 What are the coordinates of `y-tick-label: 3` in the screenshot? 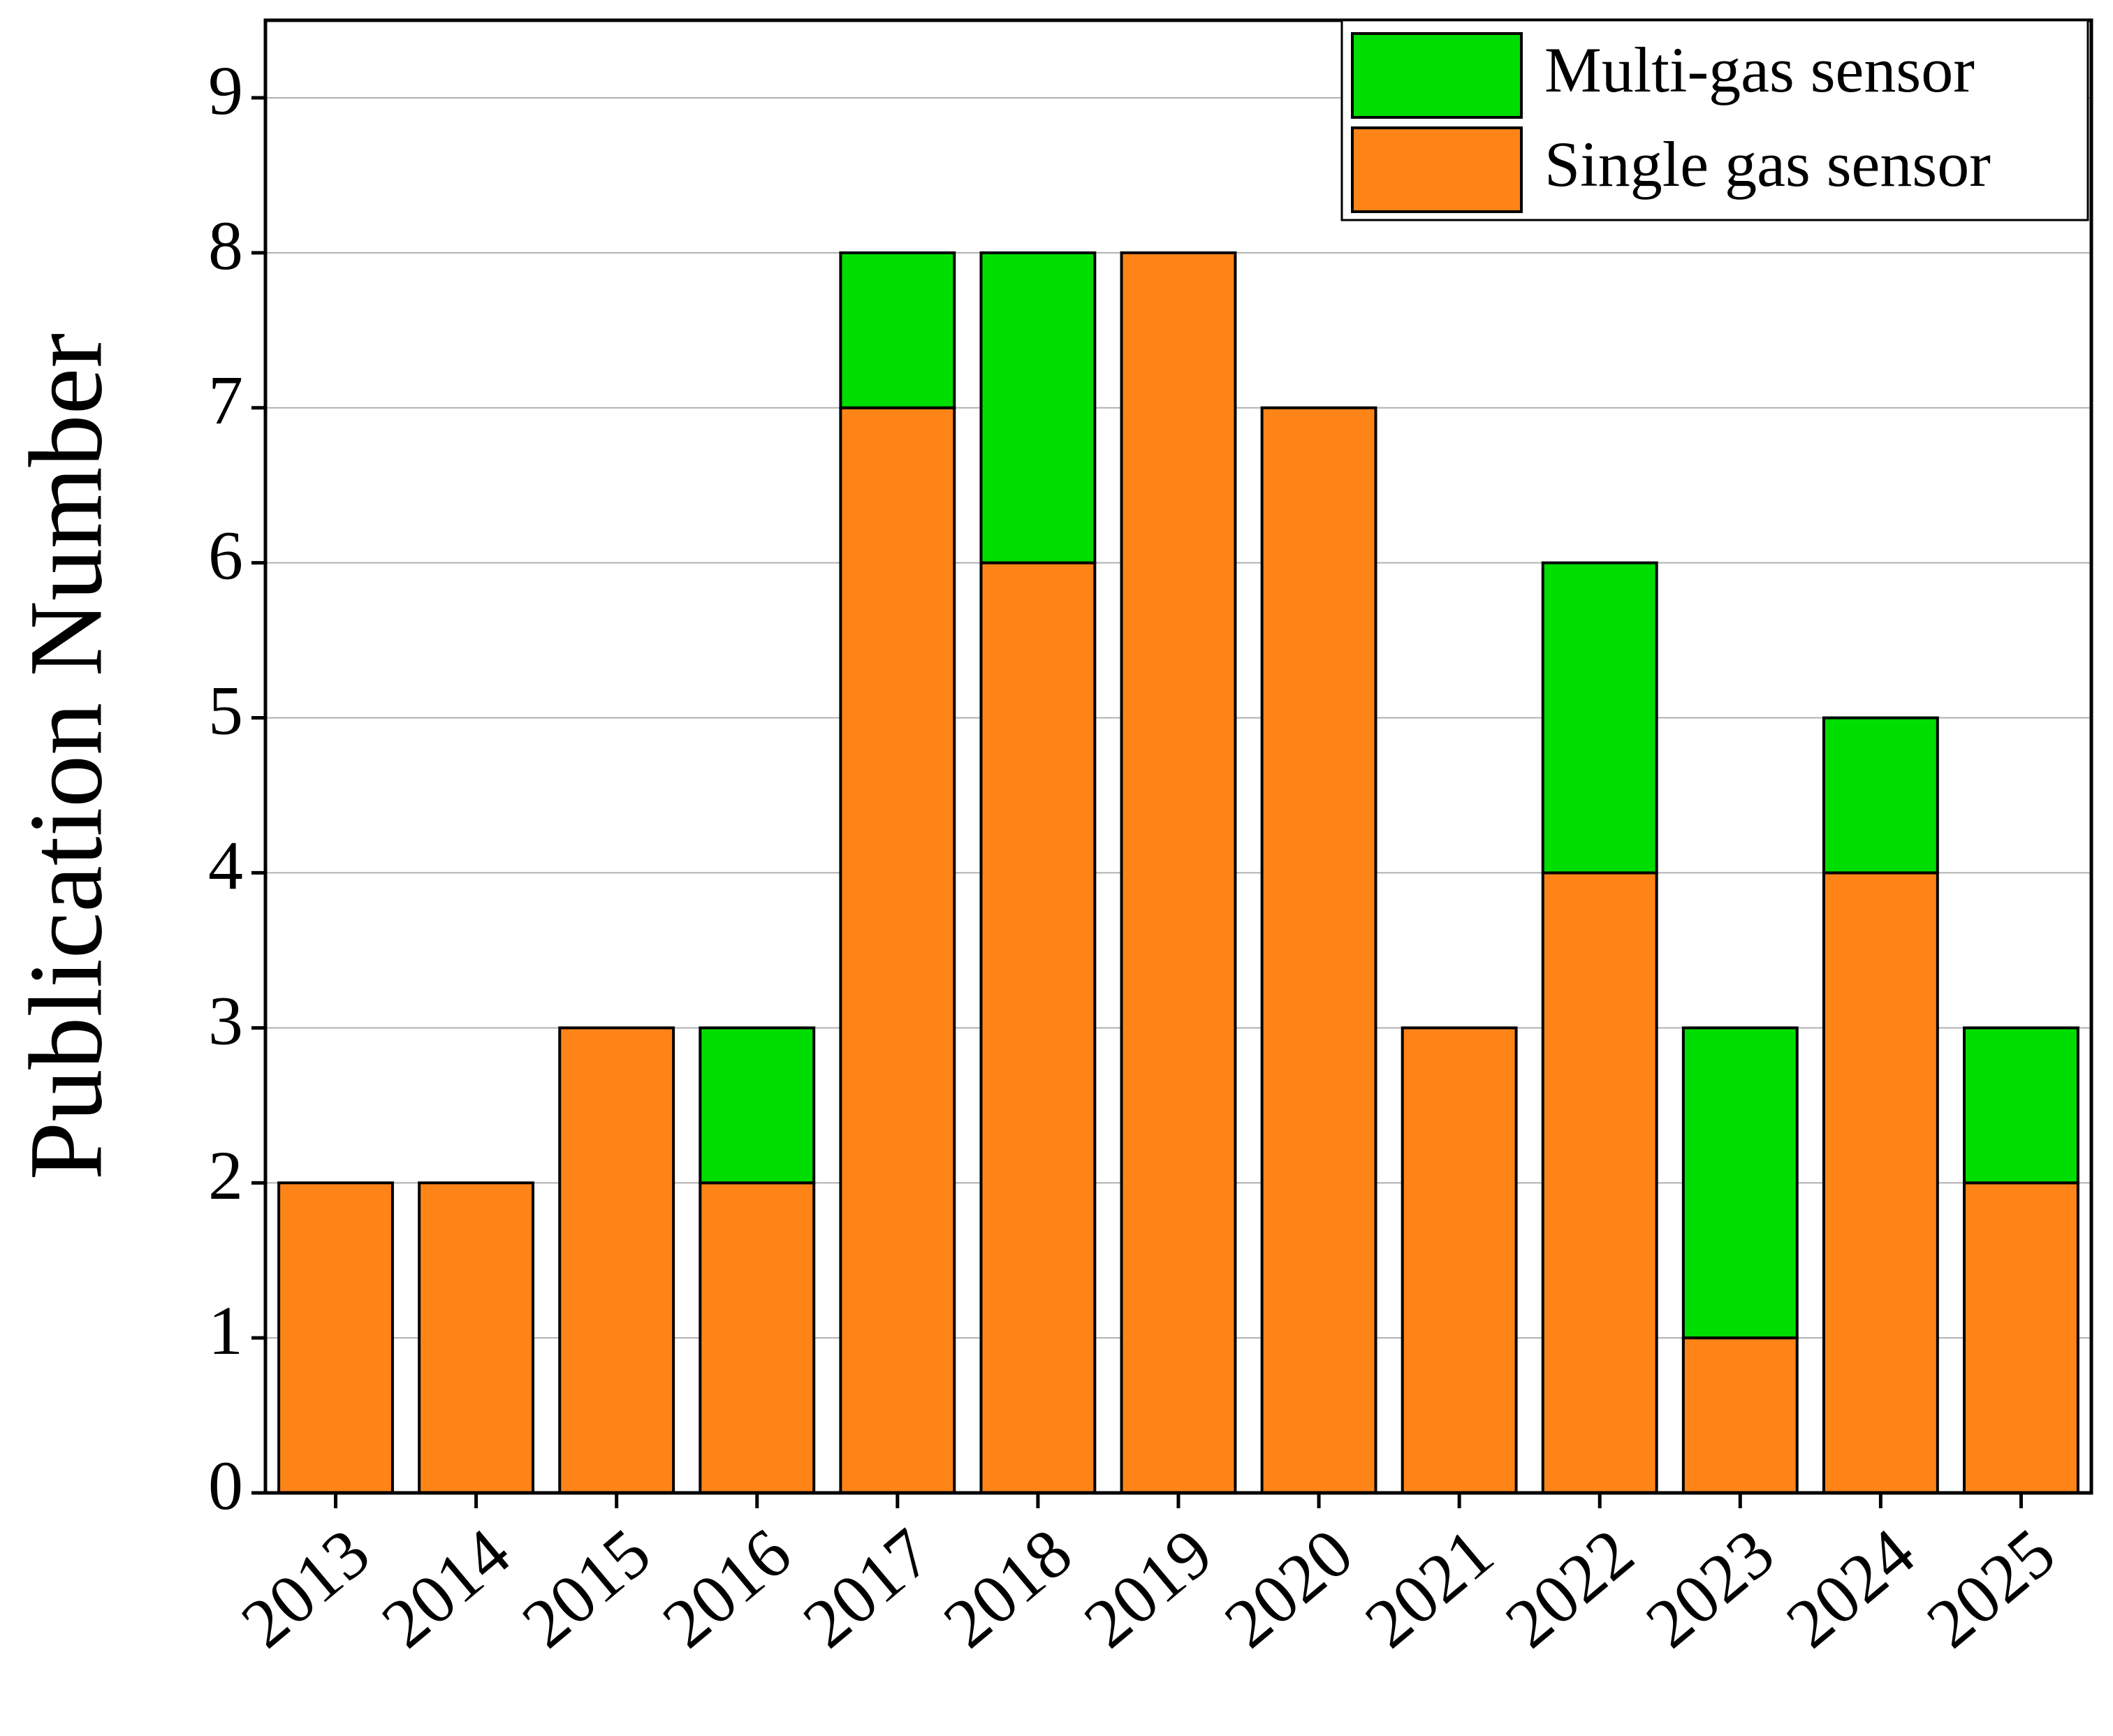 It's located at (225, 1020).